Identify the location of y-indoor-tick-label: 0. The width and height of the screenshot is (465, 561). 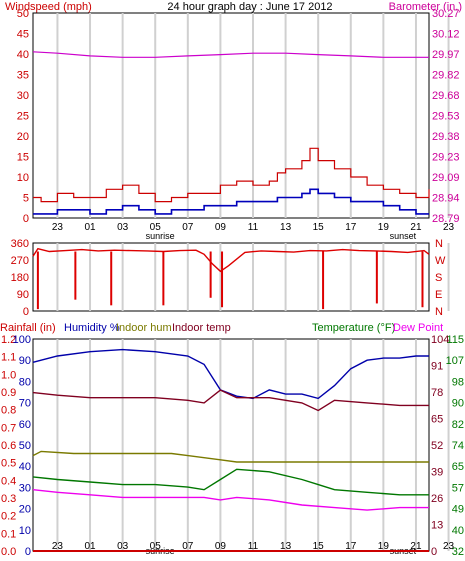
(434, 551).